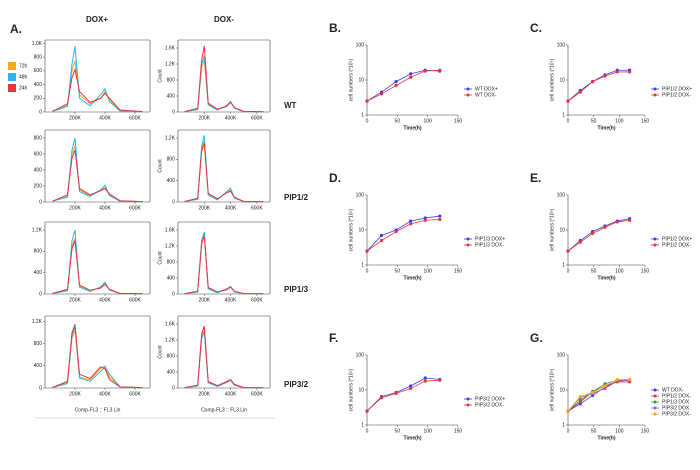 The image size is (700, 470). What do you see at coordinates (490, 239) in the screenshot?
I see `legend-label: PIP1/3 DOX+` at bounding box center [490, 239].